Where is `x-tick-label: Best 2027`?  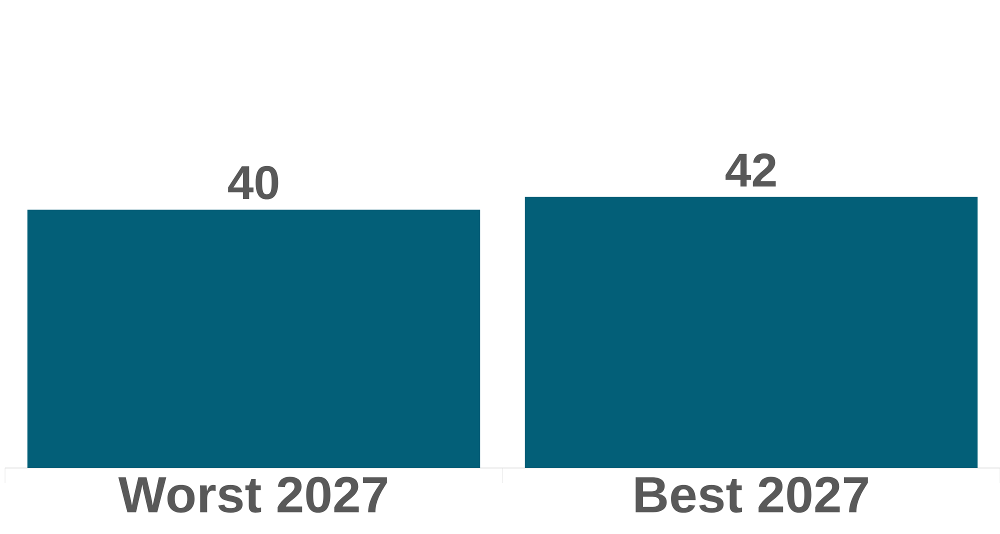
x-tick-label: Best 2027 is located at coordinates (752, 494).